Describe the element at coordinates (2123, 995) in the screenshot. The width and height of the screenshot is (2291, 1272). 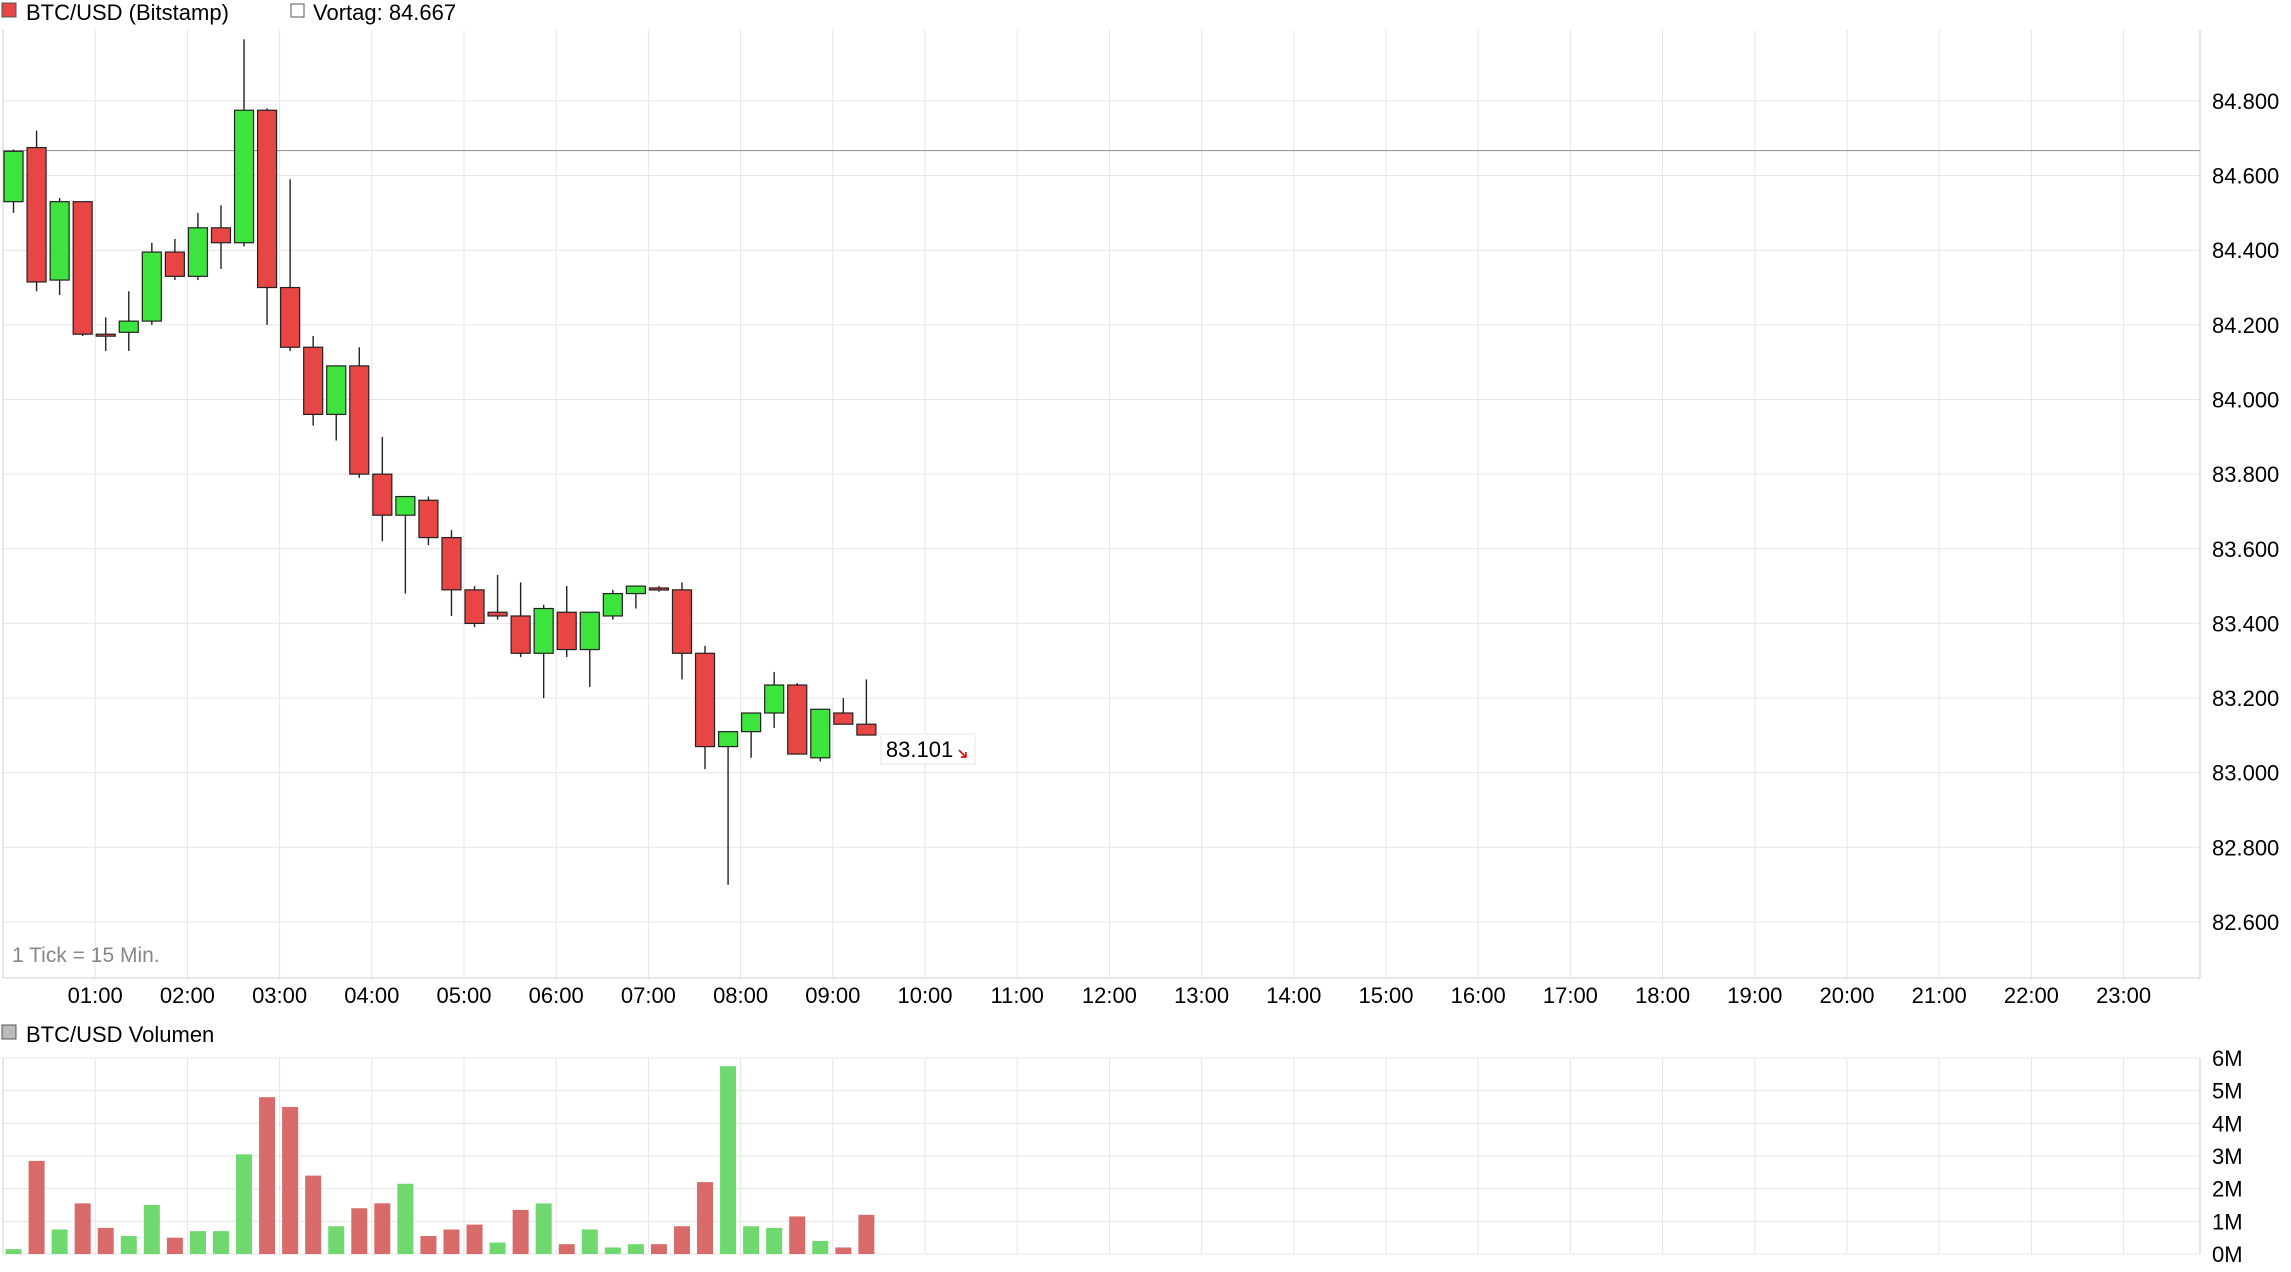
I see `time-tick-label: 23:00` at that location.